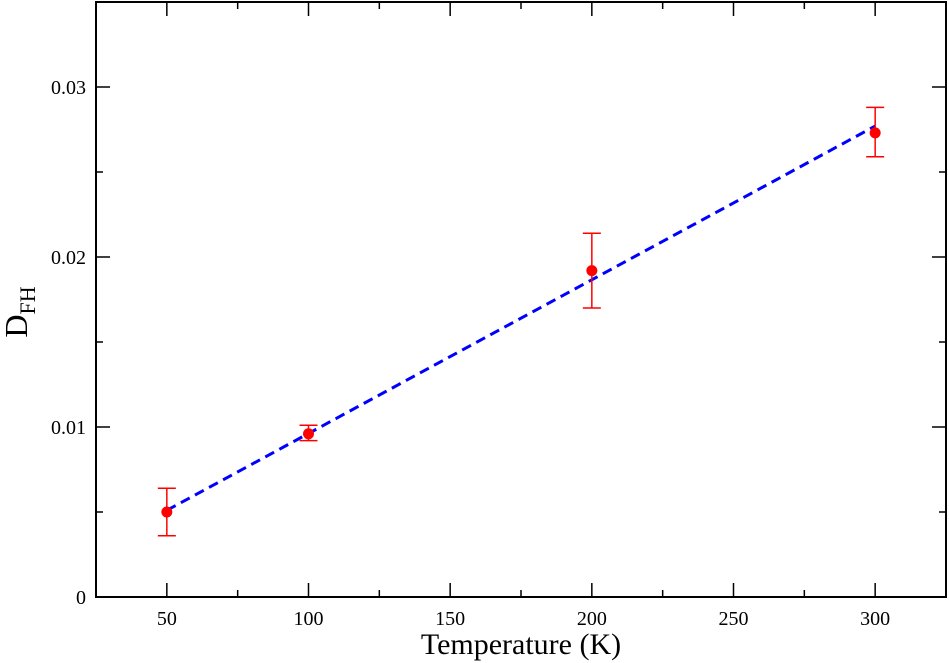  Describe the element at coordinates (521, 644) in the screenshot. I see `x-axis-title: Temperature (K)` at that location.